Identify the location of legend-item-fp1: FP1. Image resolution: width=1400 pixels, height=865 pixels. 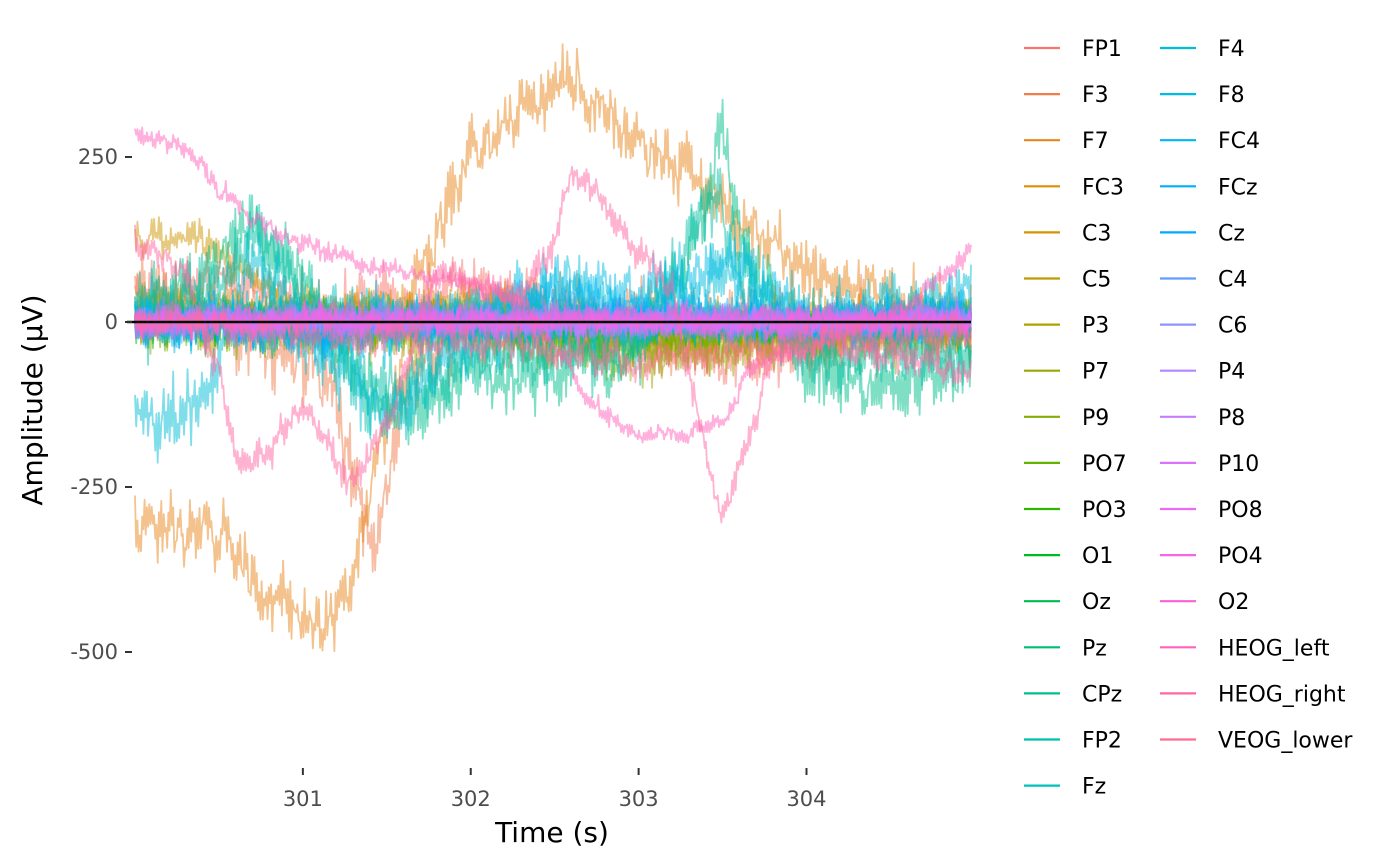
(1073, 49).